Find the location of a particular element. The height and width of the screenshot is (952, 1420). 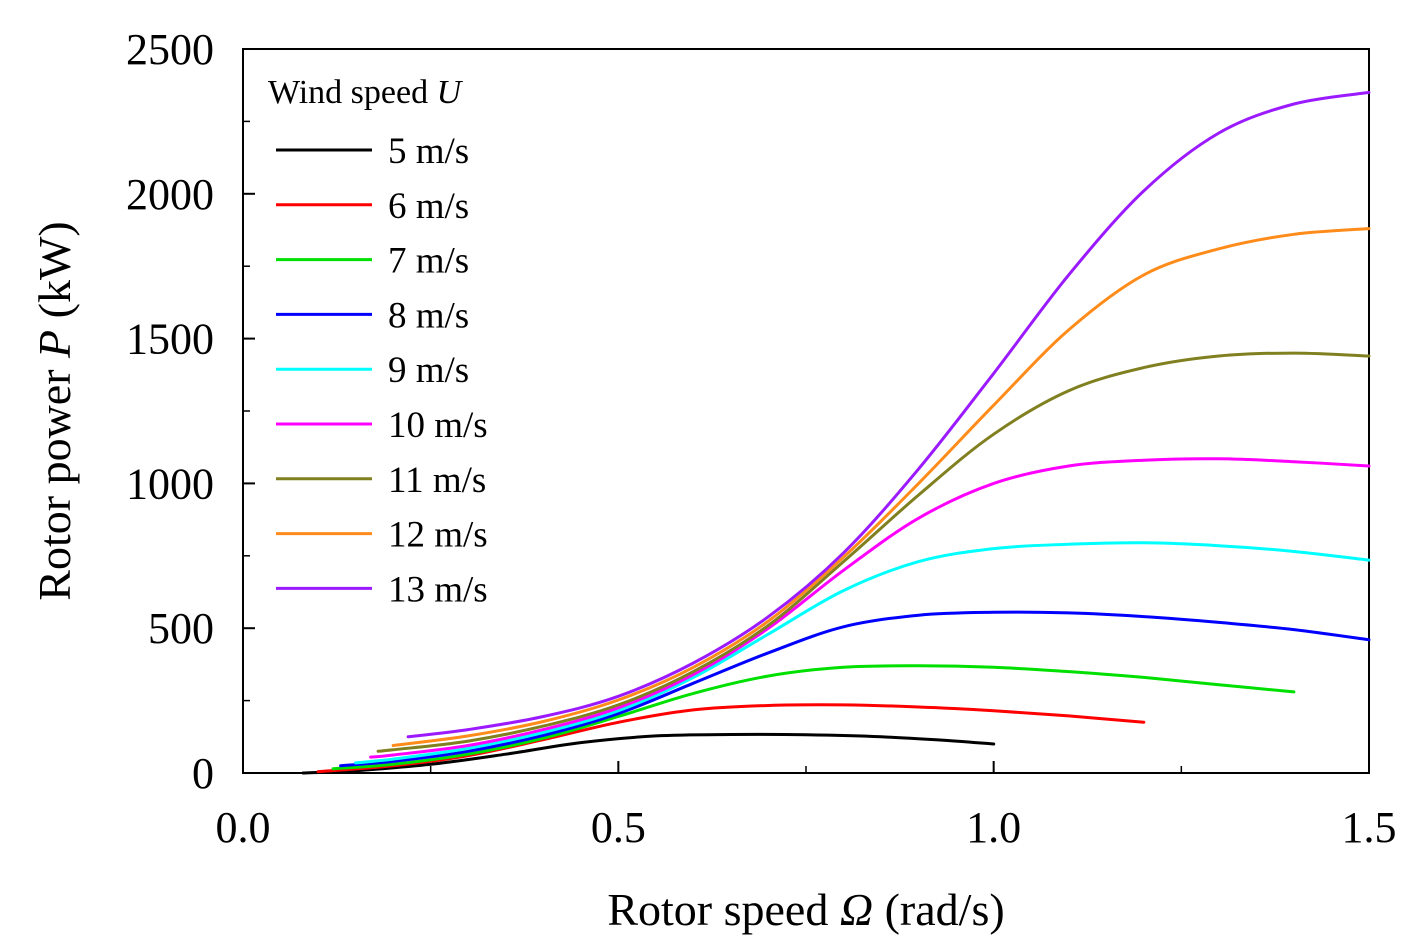

y-axis-title: Rotor power P (kW) is located at coordinates (54, 410).